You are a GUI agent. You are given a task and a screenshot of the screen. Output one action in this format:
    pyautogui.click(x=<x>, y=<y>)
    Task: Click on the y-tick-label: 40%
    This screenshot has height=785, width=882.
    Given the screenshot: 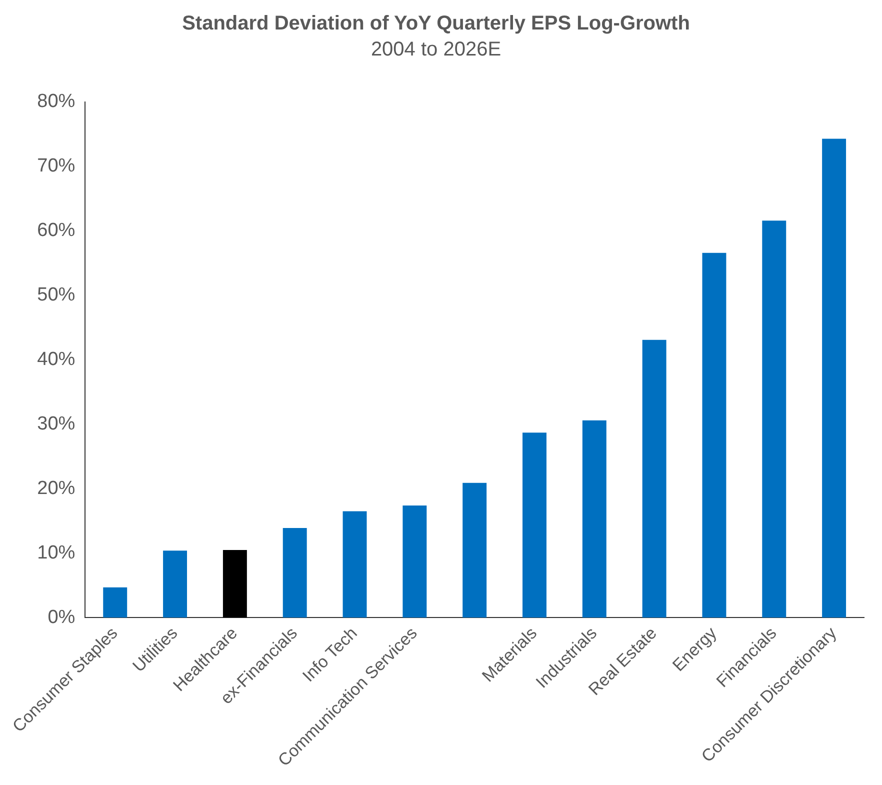 What is the action you would take?
    pyautogui.click(x=56, y=359)
    